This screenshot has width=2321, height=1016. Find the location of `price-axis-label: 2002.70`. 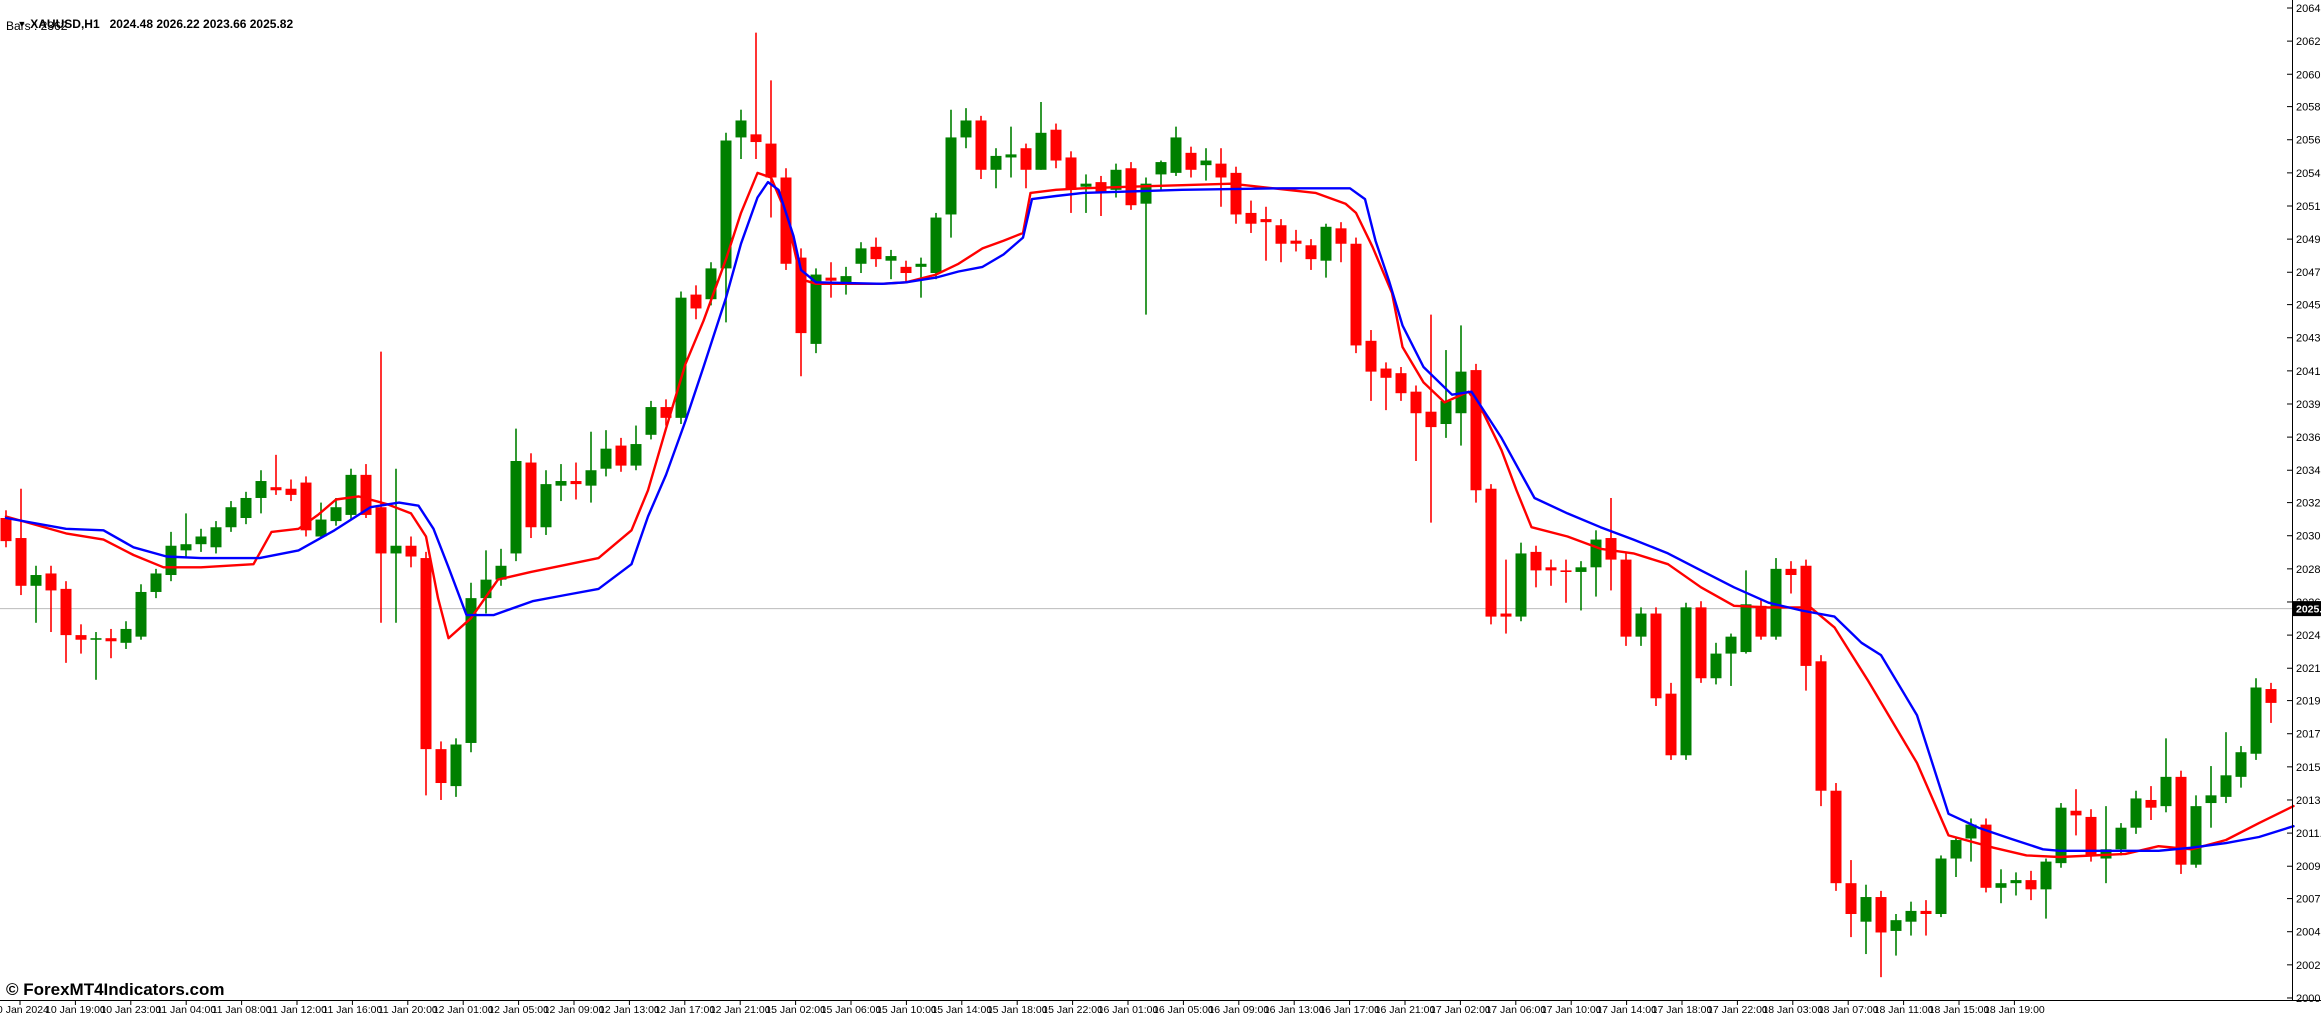

price-axis-label: 2002.70 is located at coordinates (2308, 966).